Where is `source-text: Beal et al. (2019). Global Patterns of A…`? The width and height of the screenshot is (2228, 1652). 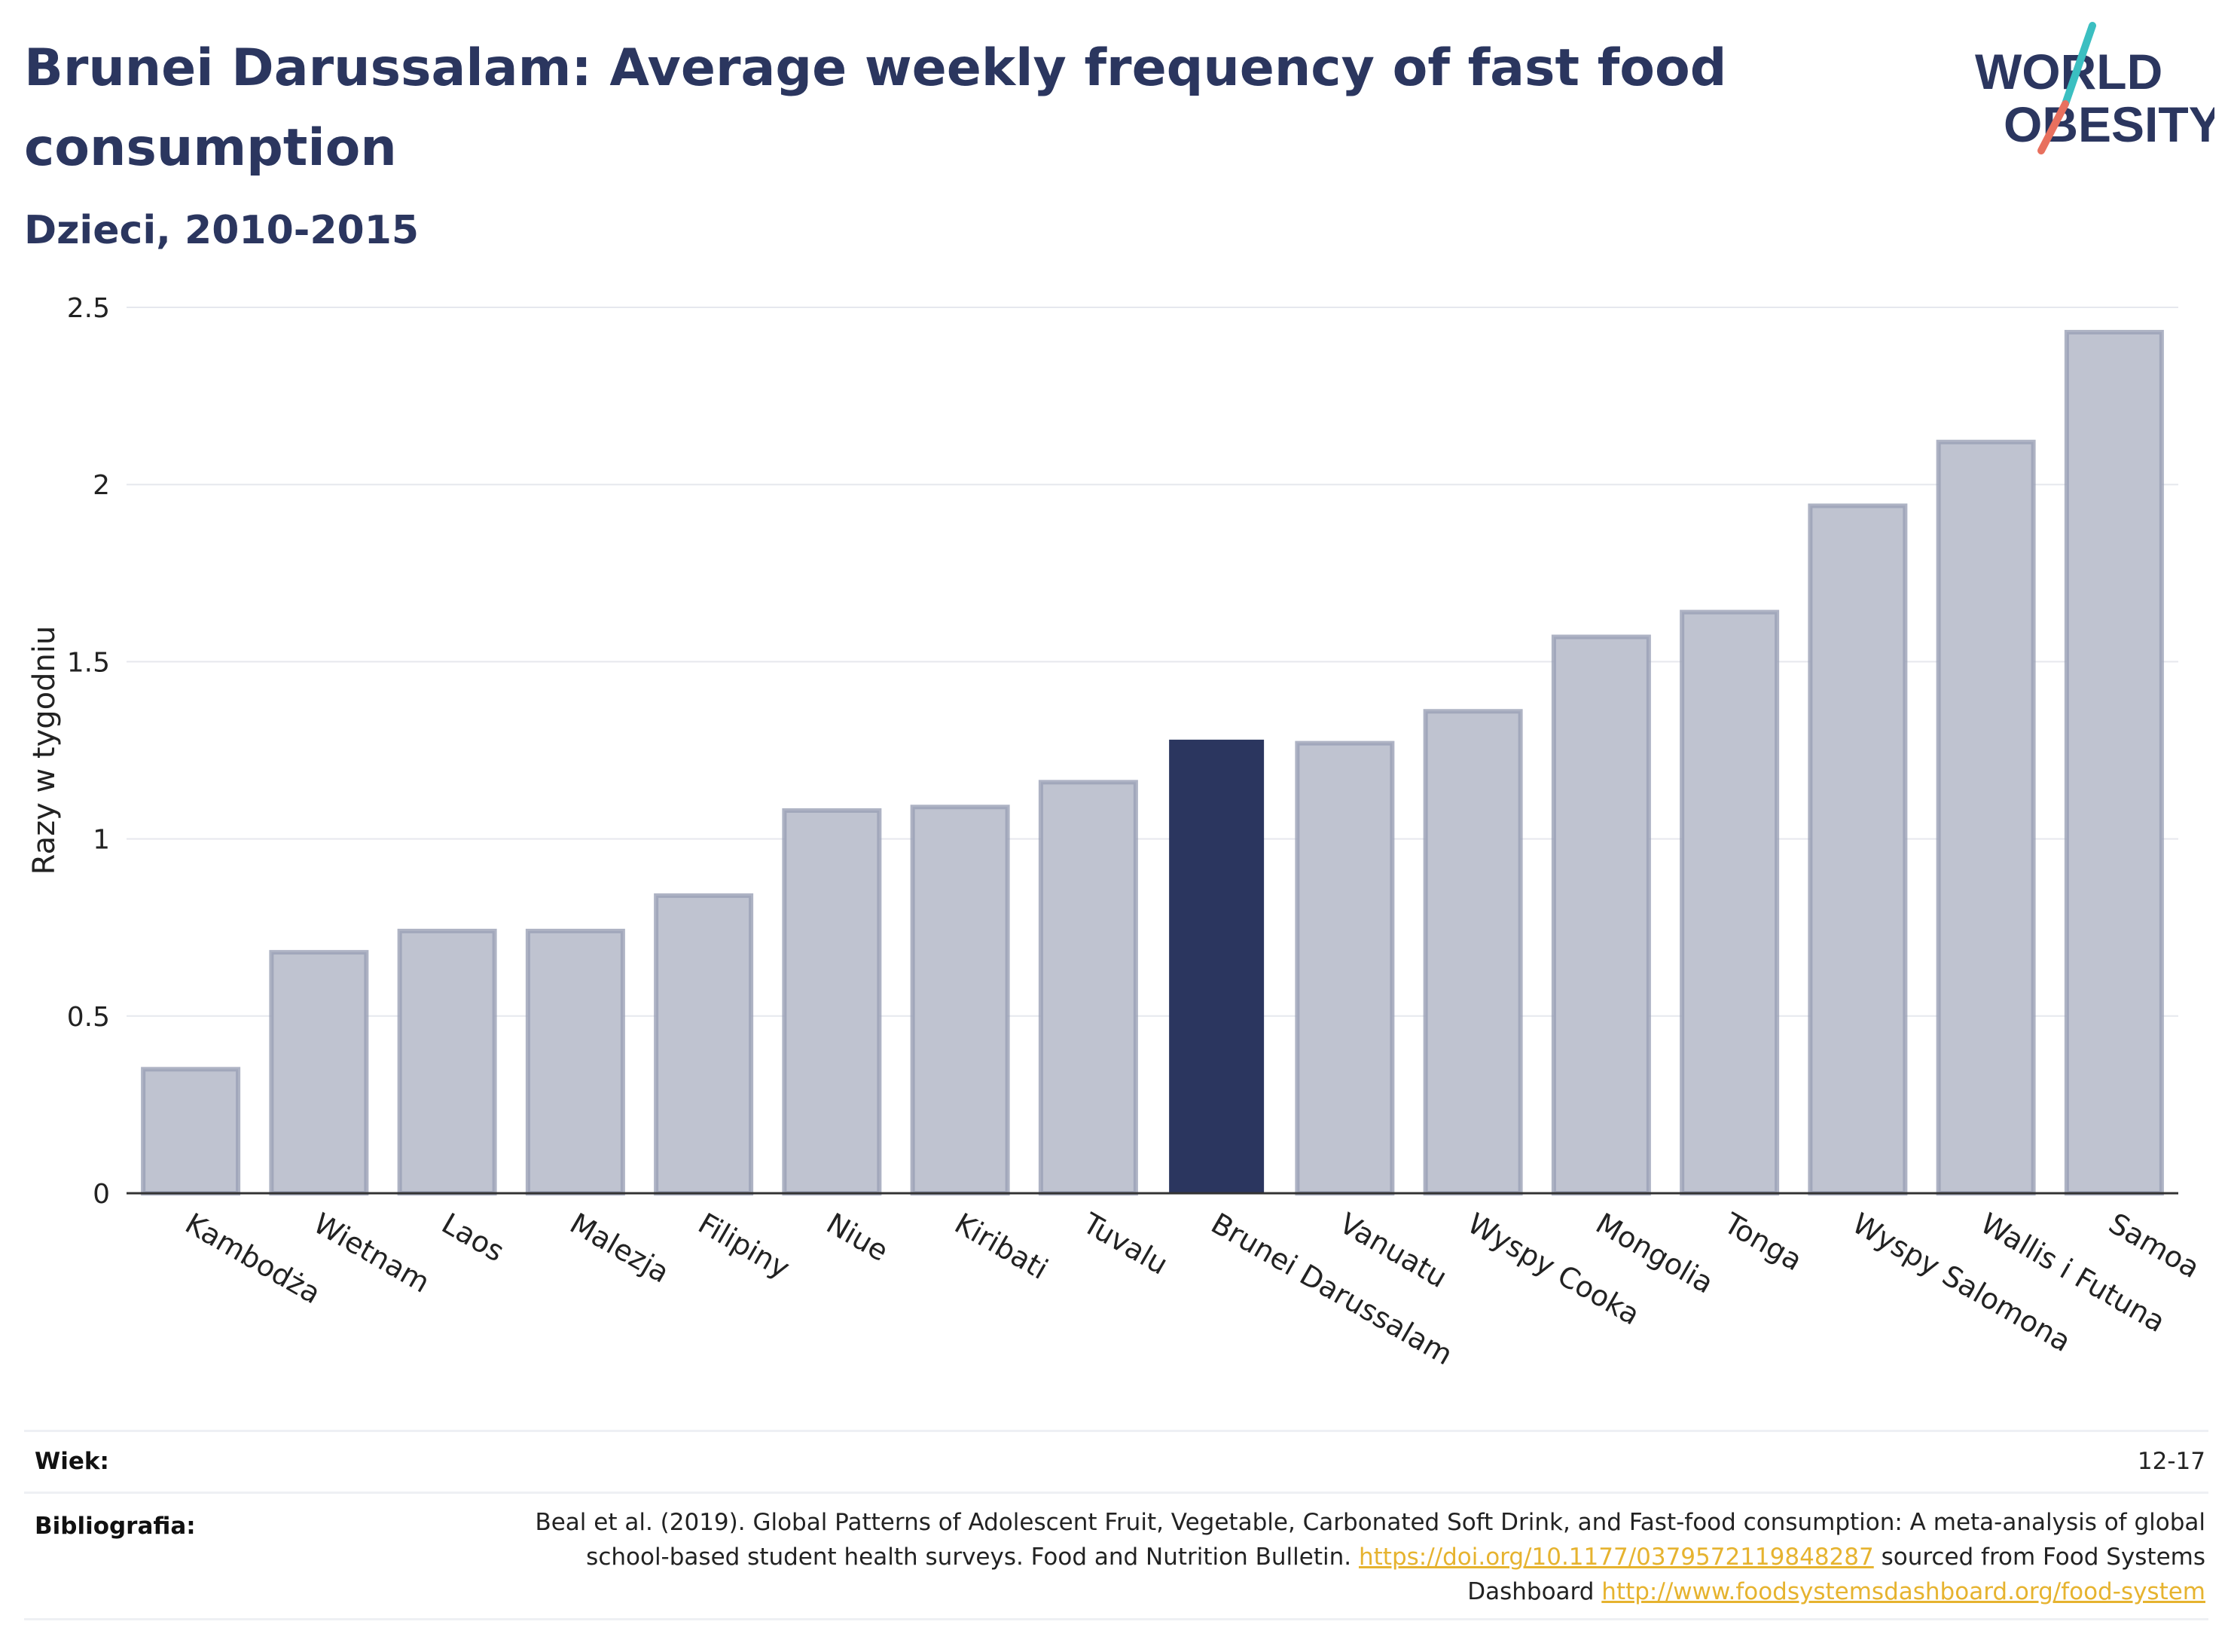 source-text: Beal et al. (2019). Global Patterns of A… is located at coordinates (1358, 1557).